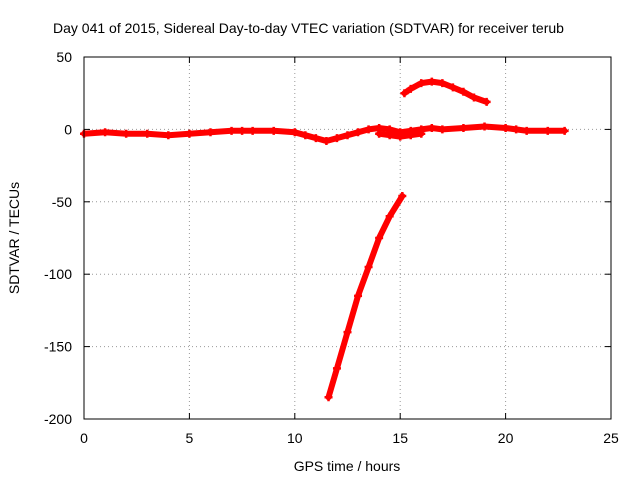  Describe the element at coordinates (506, 438) in the screenshot. I see `x-tick-label: 20` at that location.